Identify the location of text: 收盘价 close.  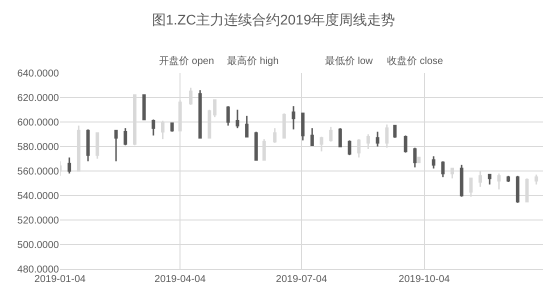
(415, 61).